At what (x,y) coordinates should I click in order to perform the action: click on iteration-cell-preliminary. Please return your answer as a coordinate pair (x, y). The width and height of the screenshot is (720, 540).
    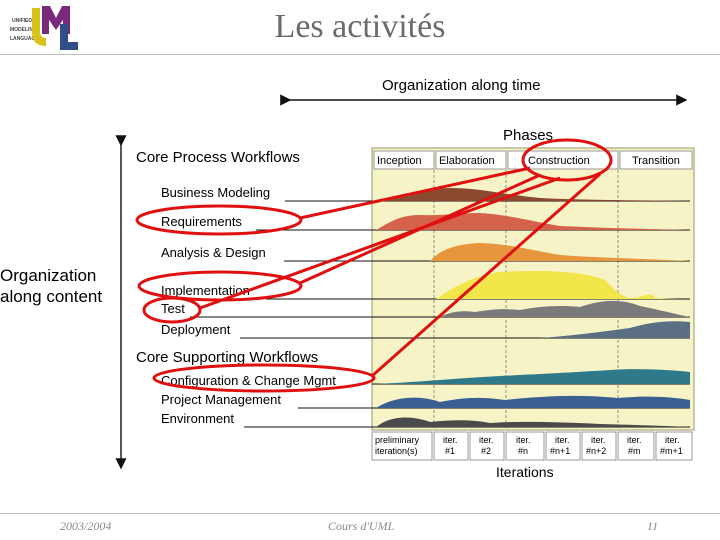
    Looking at the image, I should click on (402, 446).